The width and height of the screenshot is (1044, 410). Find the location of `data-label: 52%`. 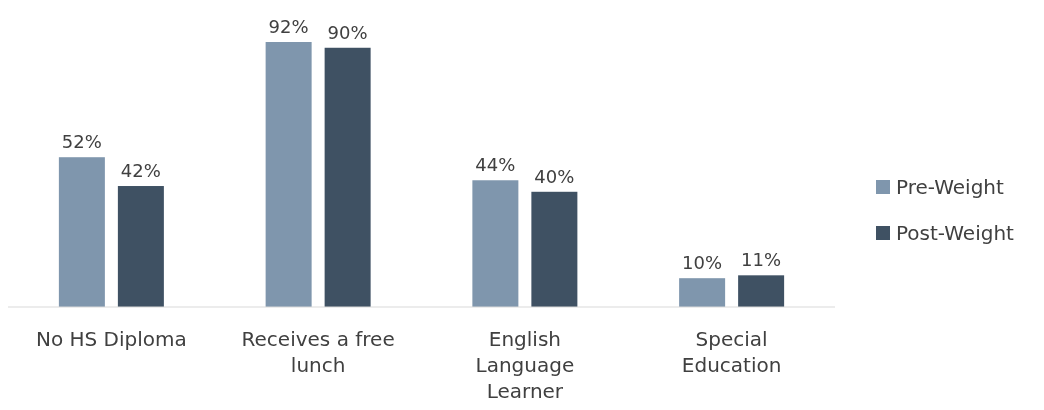

data-label: 52% is located at coordinates (81, 142).